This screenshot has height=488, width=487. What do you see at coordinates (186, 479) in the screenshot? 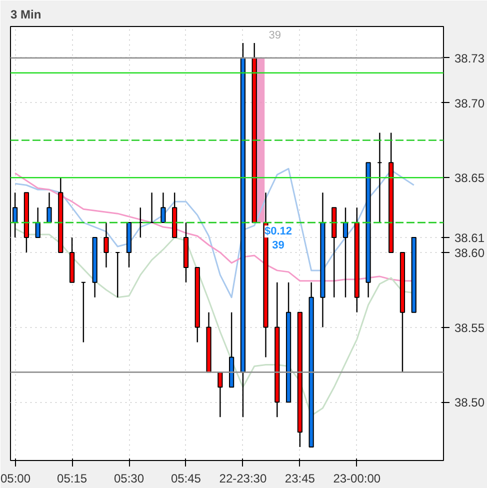
I see `x-tick-label: 05:45` at bounding box center [186, 479].